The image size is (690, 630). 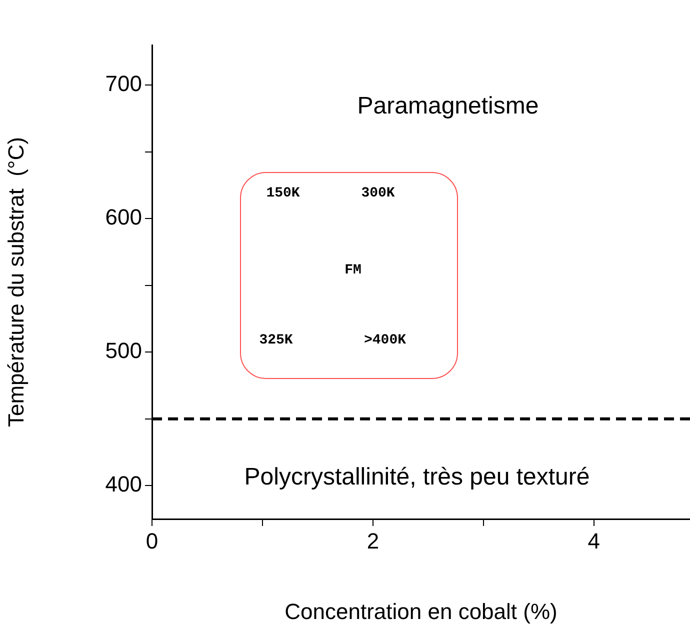 I want to click on y-tick-label: 500, so click(x=123, y=351).